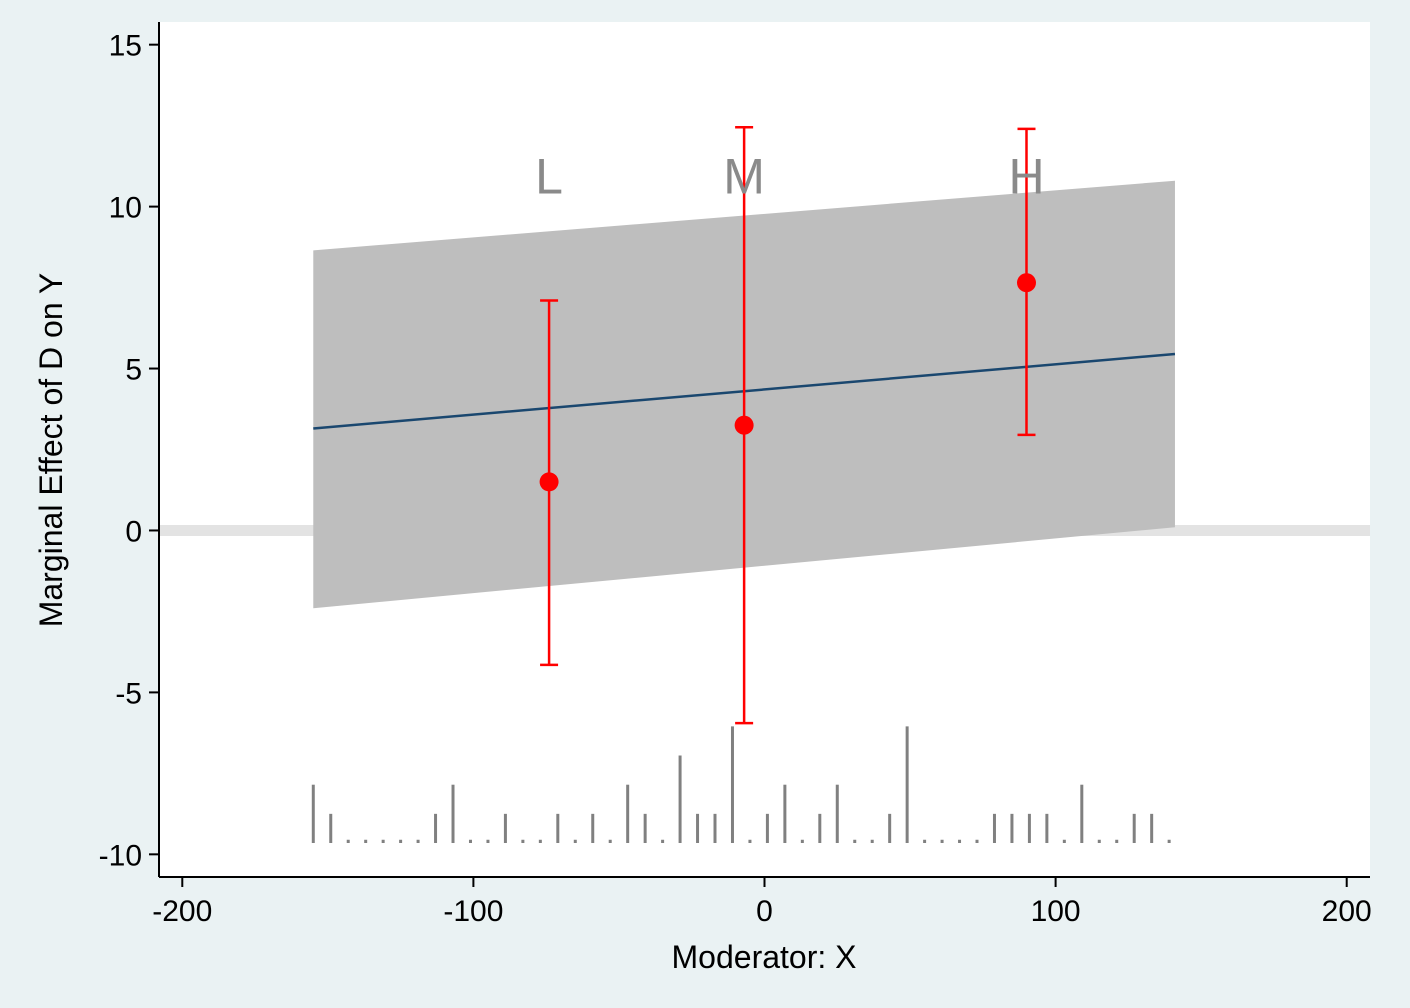  I want to click on bin-label: L, so click(549, 177).